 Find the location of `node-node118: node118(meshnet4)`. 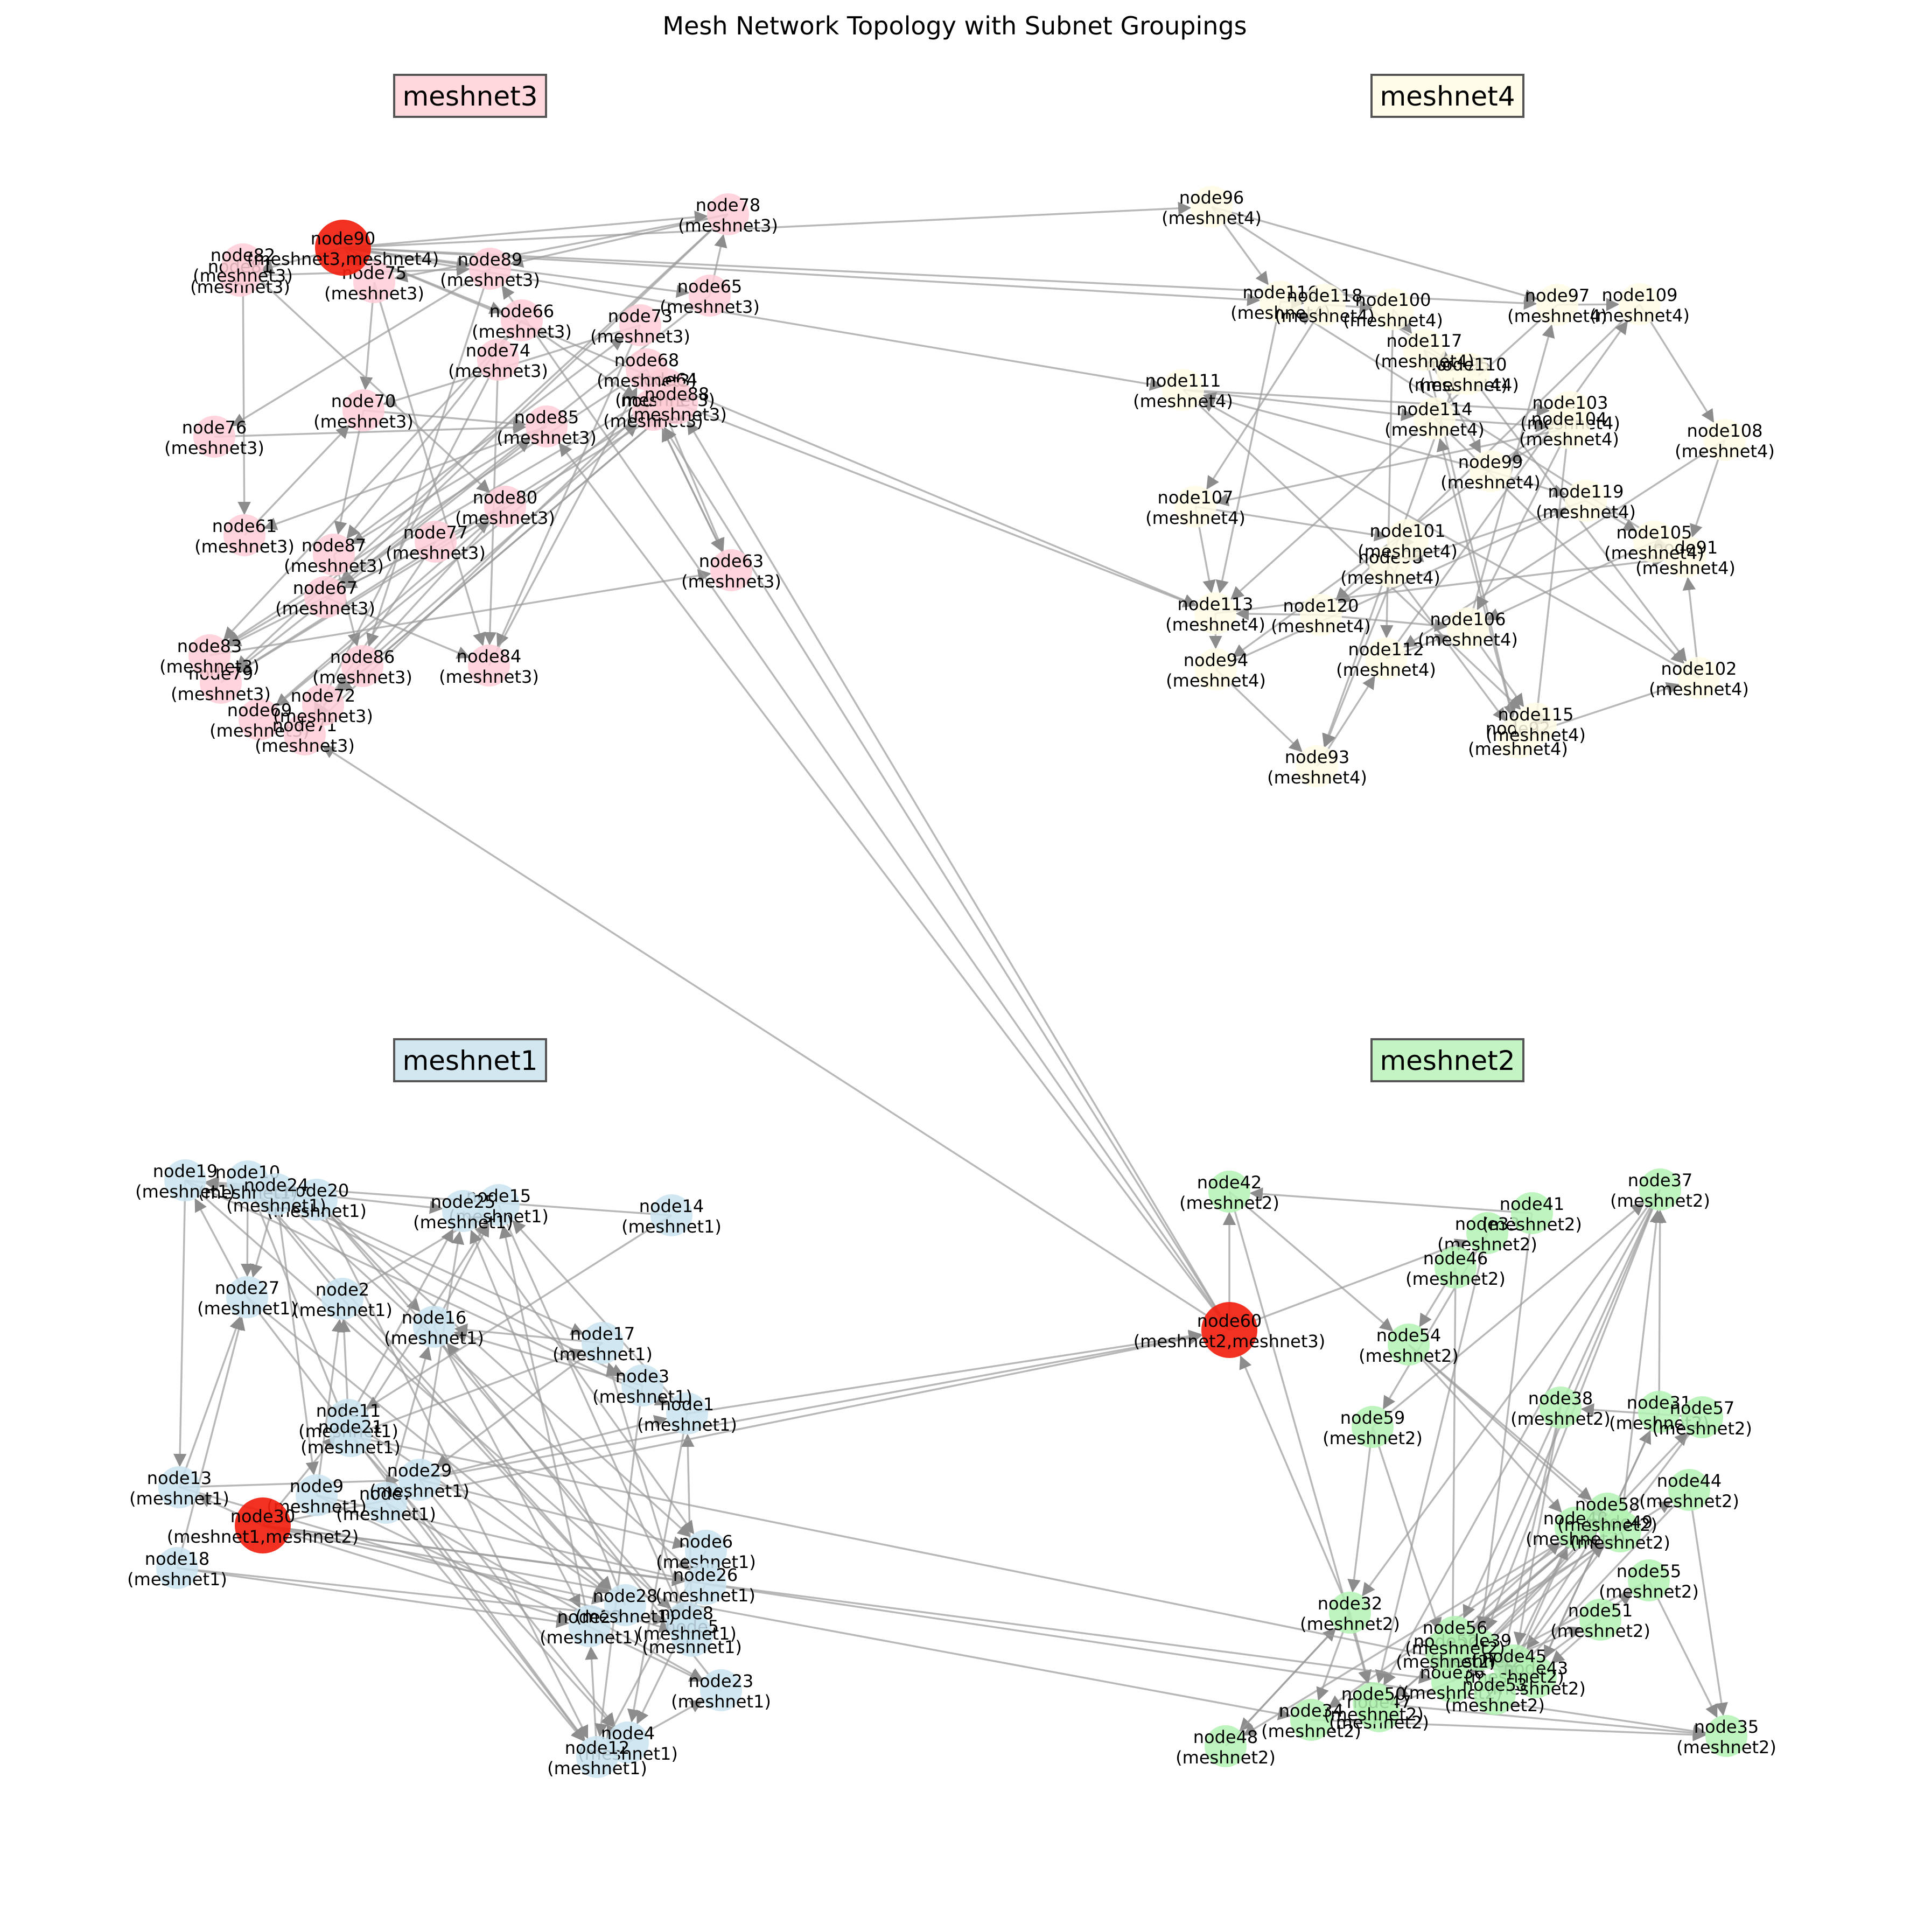

node-node118: node118(meshnet4) is located at coordinates (1325, 305).